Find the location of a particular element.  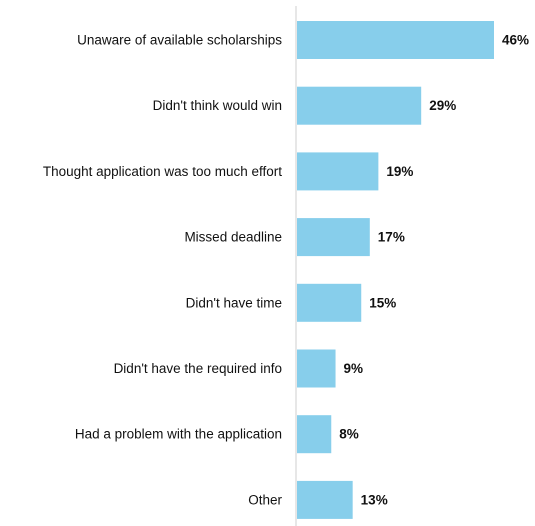

value-label: 8% is located at coordinates (349, 434).